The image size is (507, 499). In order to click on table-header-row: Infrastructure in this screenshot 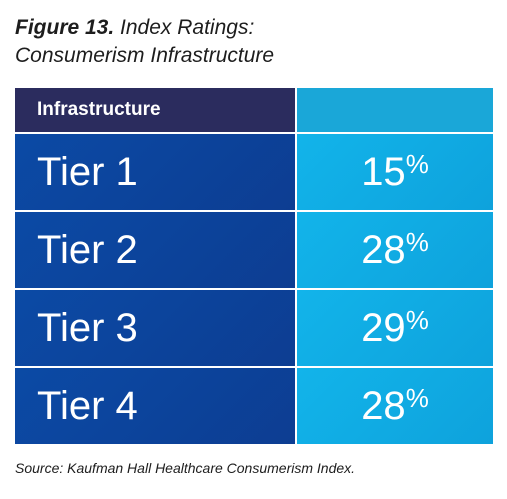, I will do `click(254, 110)`.